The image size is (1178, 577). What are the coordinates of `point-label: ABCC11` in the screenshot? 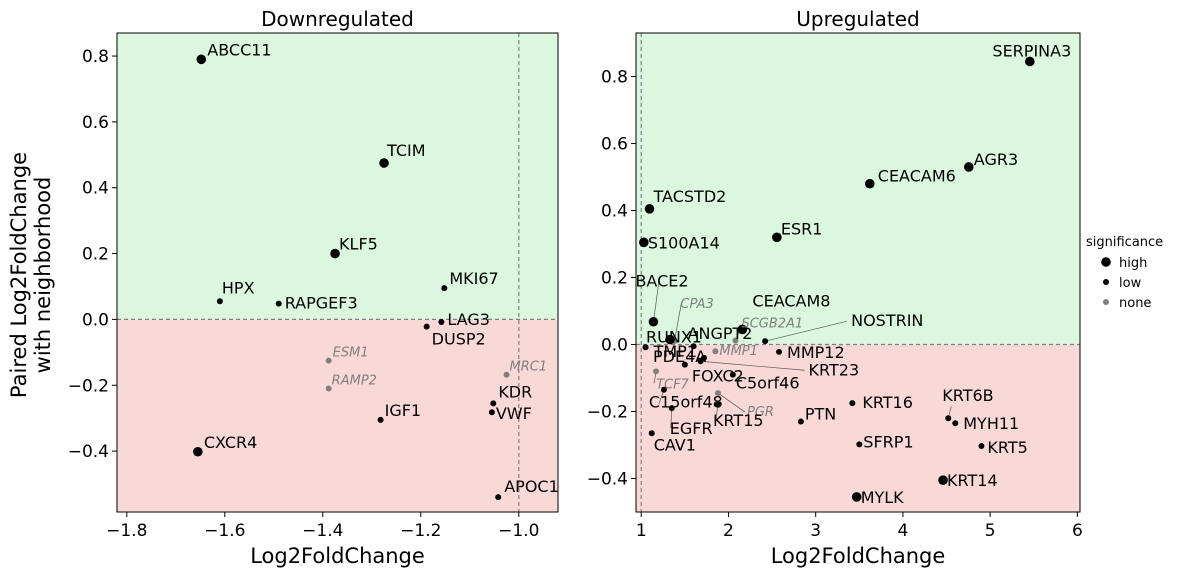 It's located at (239, 49).